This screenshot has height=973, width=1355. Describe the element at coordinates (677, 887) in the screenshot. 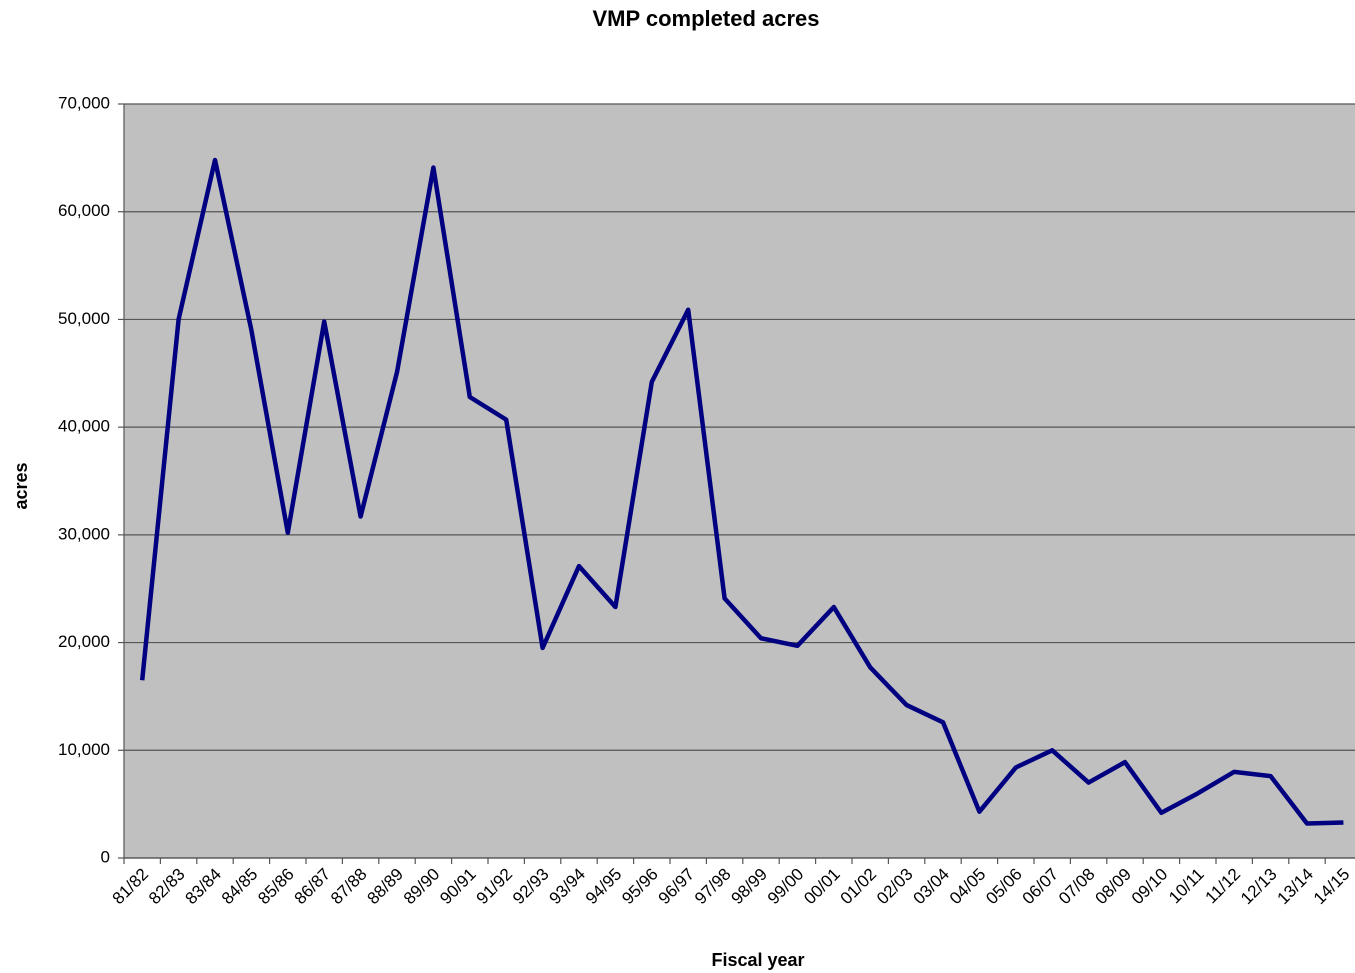

I see `x-tick-label: 96/97` at that location.